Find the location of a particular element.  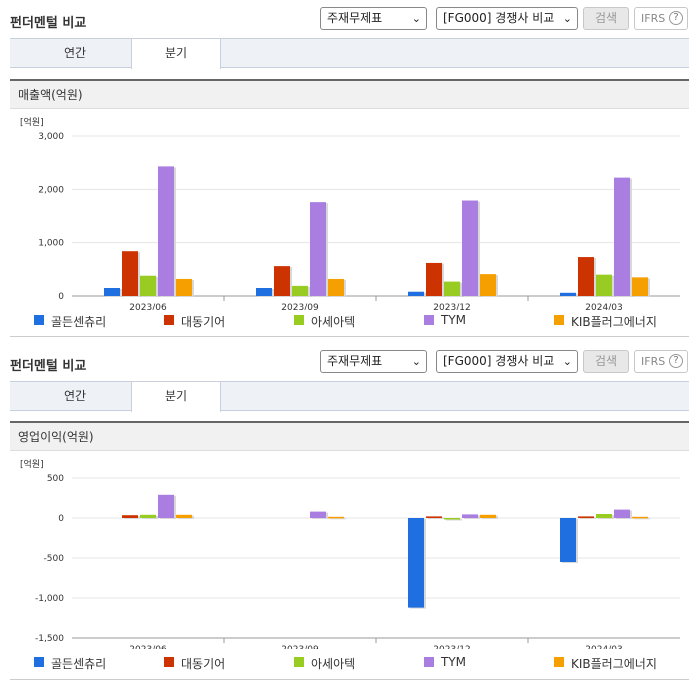

legend-revenue: 골든센츄리 대동기어 아세아텍 TYM KIB플러그에너지 is located at coordinates (348, 321).